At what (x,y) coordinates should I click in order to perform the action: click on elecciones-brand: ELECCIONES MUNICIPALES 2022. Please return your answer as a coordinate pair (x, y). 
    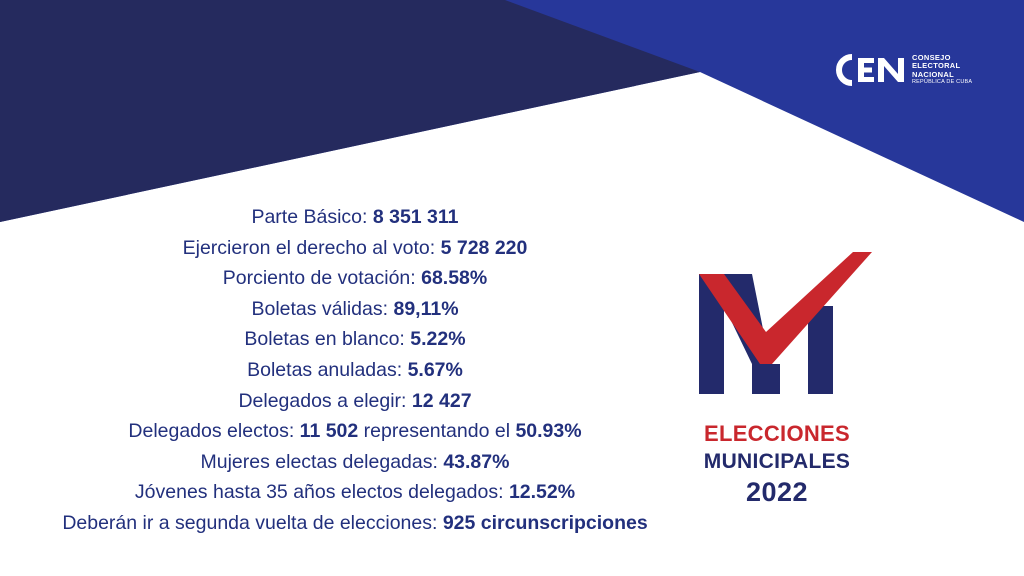
    Looking at the image, I should click on (777, 464).